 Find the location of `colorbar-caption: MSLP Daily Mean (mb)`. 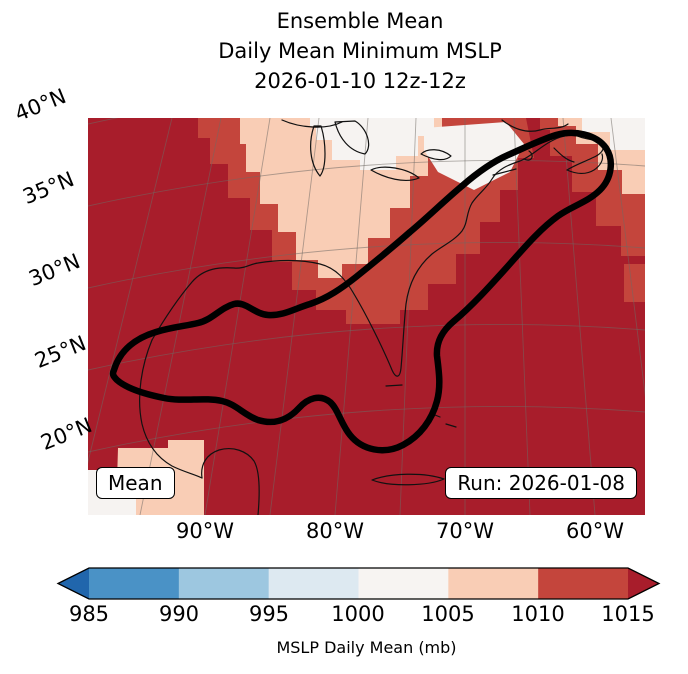

colorbar-caption: MSLP Daily Mean (mb) is located at coordinates (366, 647).